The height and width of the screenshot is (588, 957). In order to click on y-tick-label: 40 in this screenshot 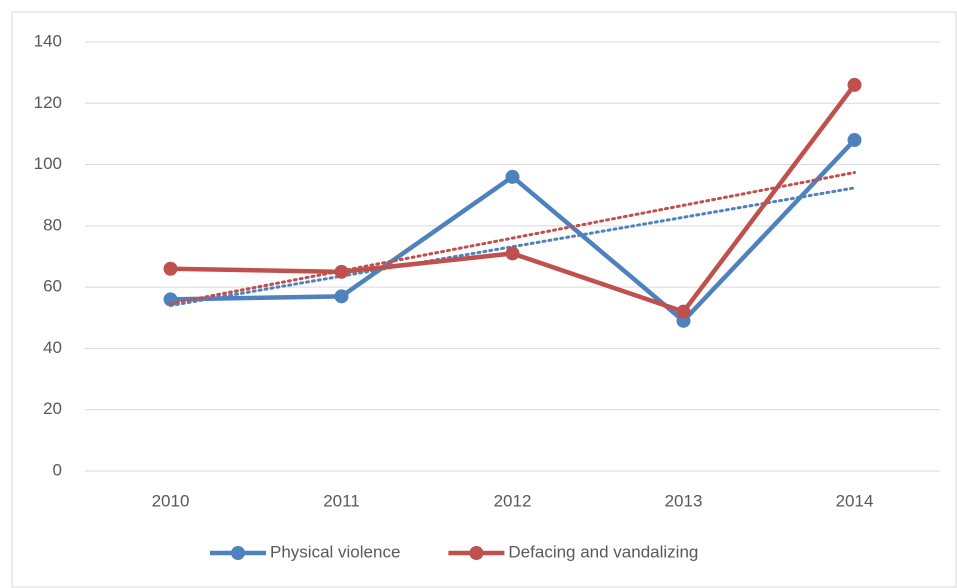, I will do `click(52, 347)`.